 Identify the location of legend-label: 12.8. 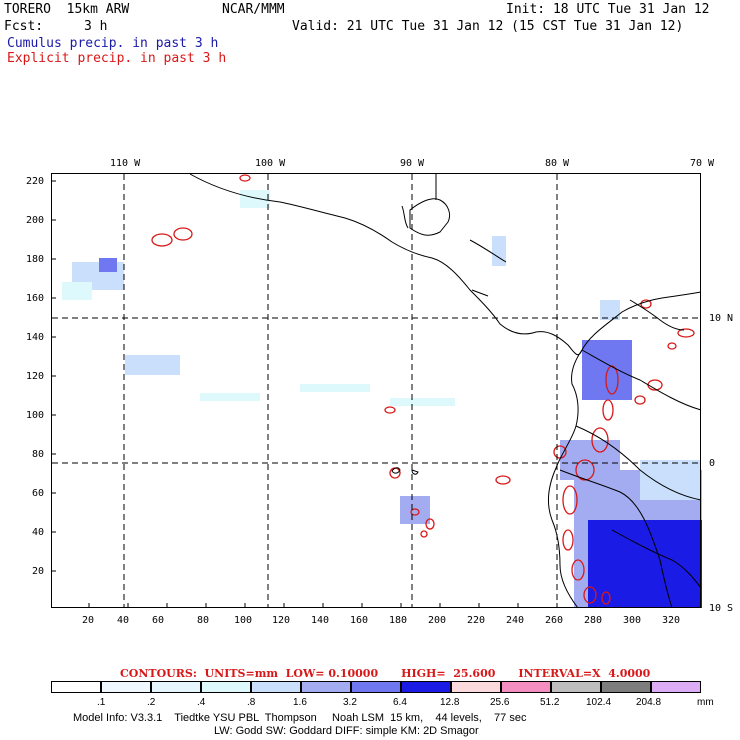
(450, 702).